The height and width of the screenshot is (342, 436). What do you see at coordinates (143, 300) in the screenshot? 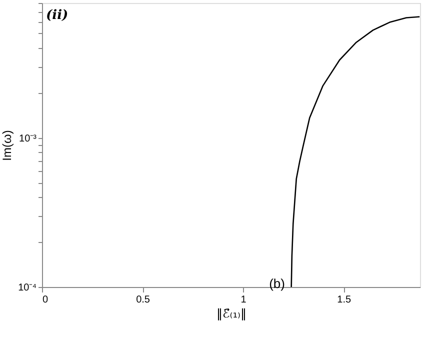
I see `x-tick-label: 0.5` at bounding box center [143, 300].